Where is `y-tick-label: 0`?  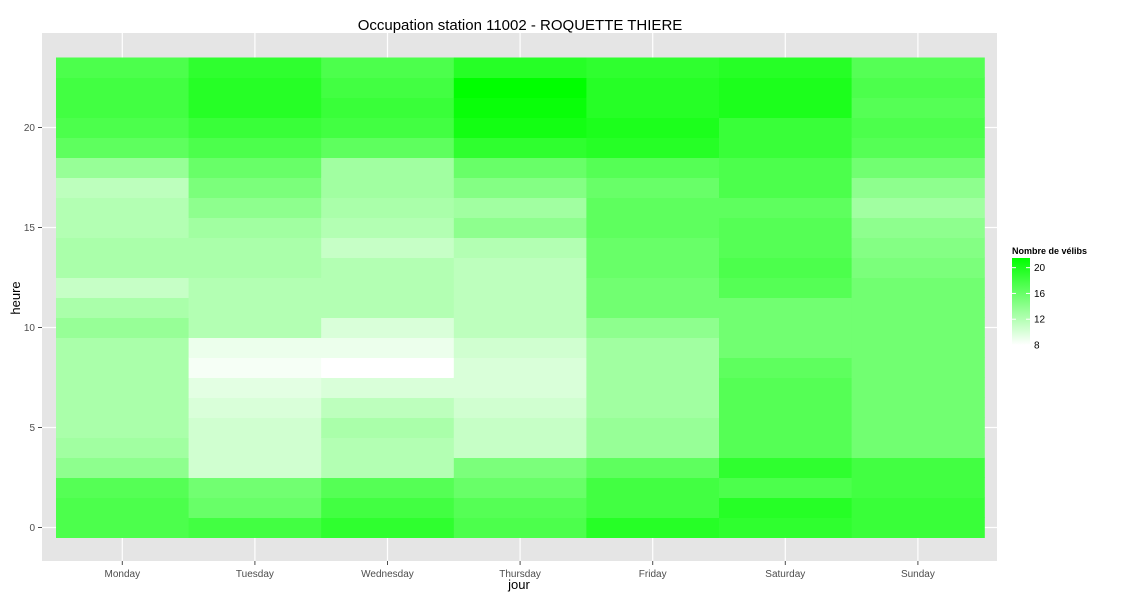 y-tick-label: 0 is located at coordinates (32, 528).